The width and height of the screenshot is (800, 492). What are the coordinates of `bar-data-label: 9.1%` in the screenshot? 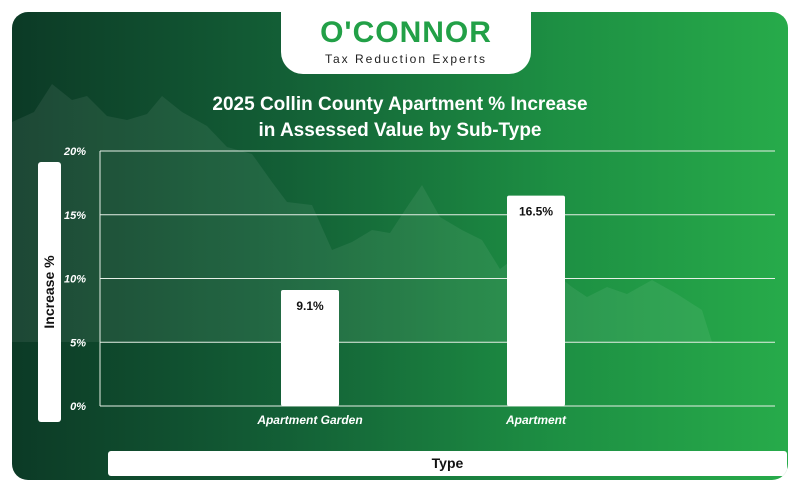 It's located at (310, 306).